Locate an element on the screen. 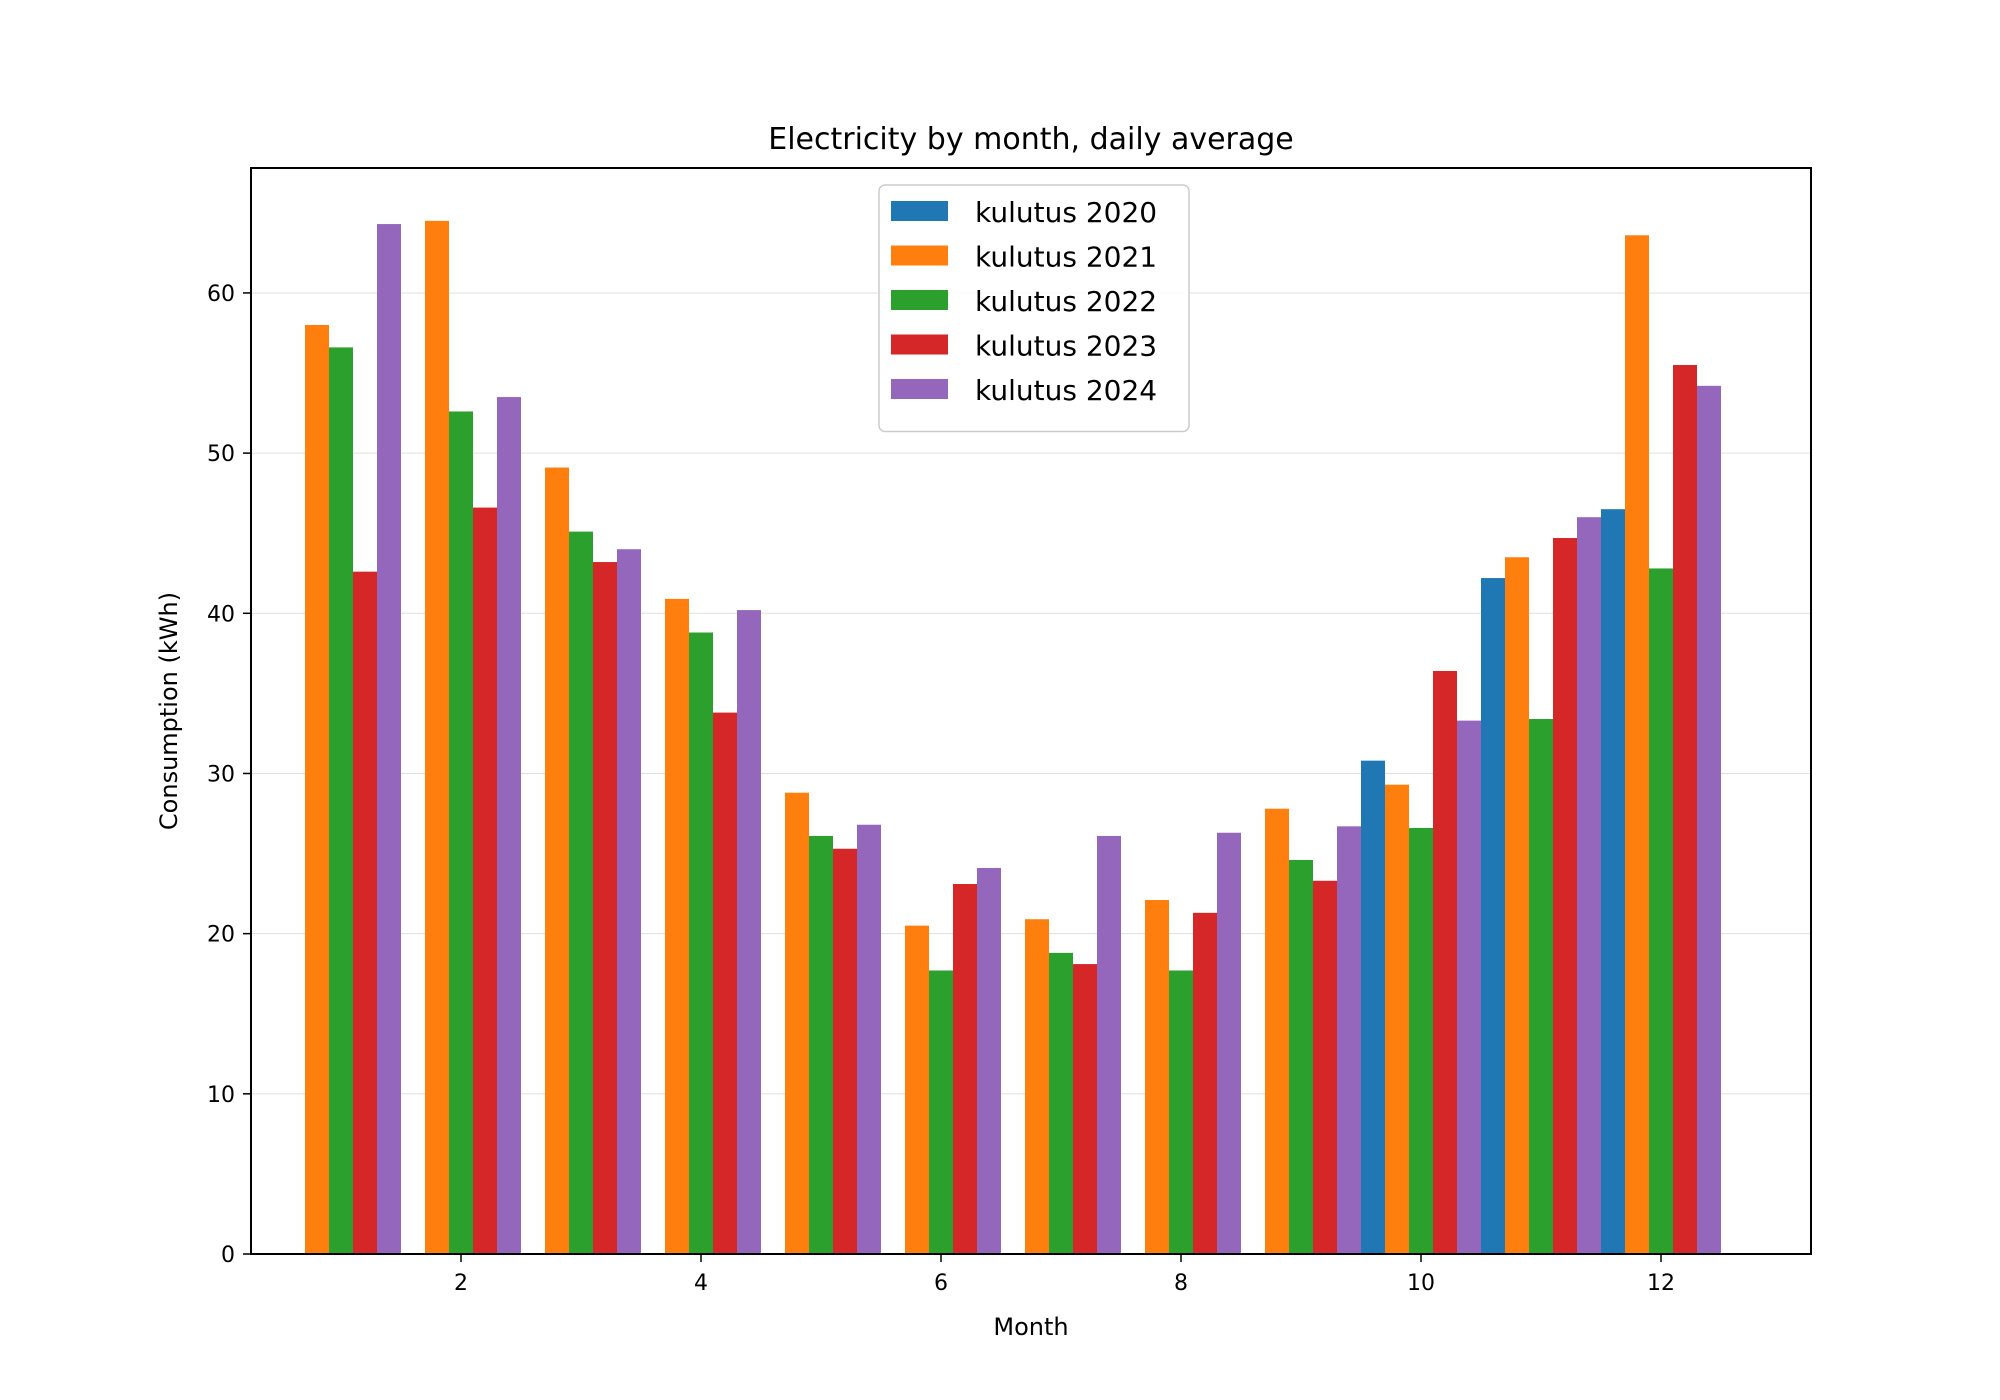 The height and width of the screenshot is (1400, 2000). legend-label: kulutus 2024 is located at coordinates (1066, 390).